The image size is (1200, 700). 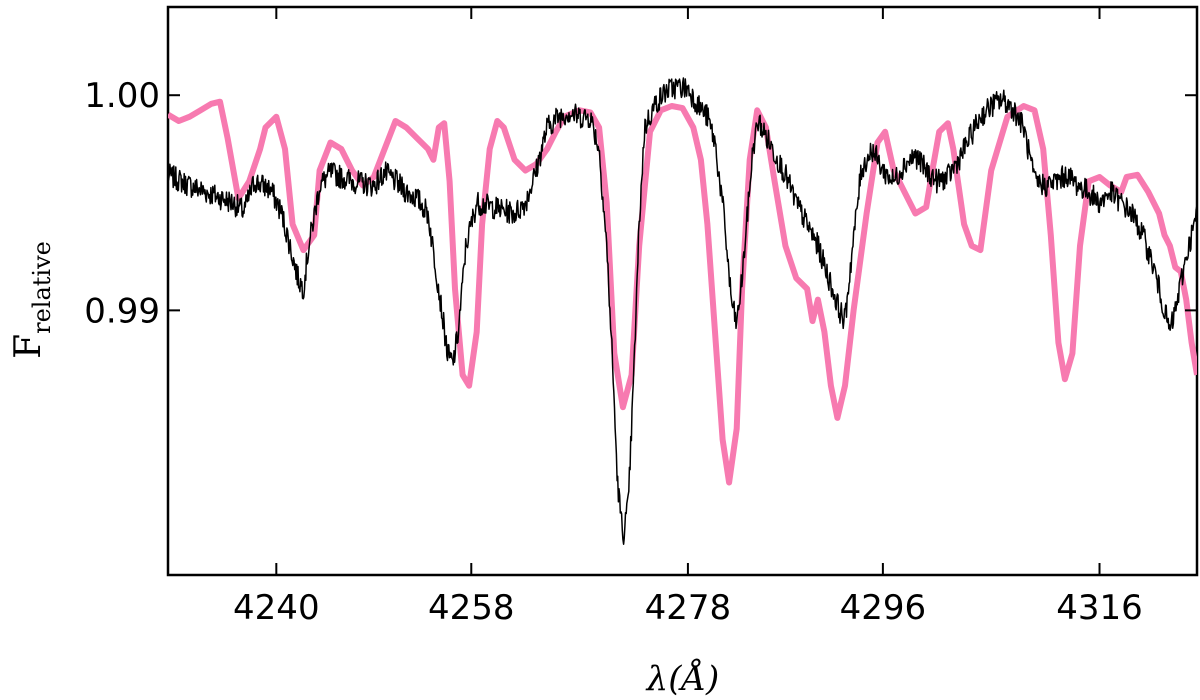 I want to click on x-axis-label: λ(Å), so click(x=682, y=678).